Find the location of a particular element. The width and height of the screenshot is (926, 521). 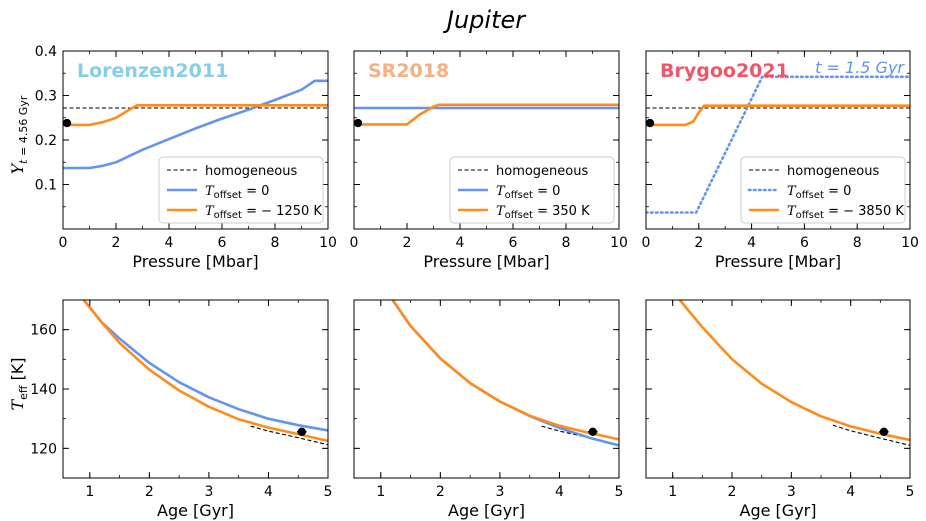

y-tick-label: 120 is located at coordinates (43, 449).